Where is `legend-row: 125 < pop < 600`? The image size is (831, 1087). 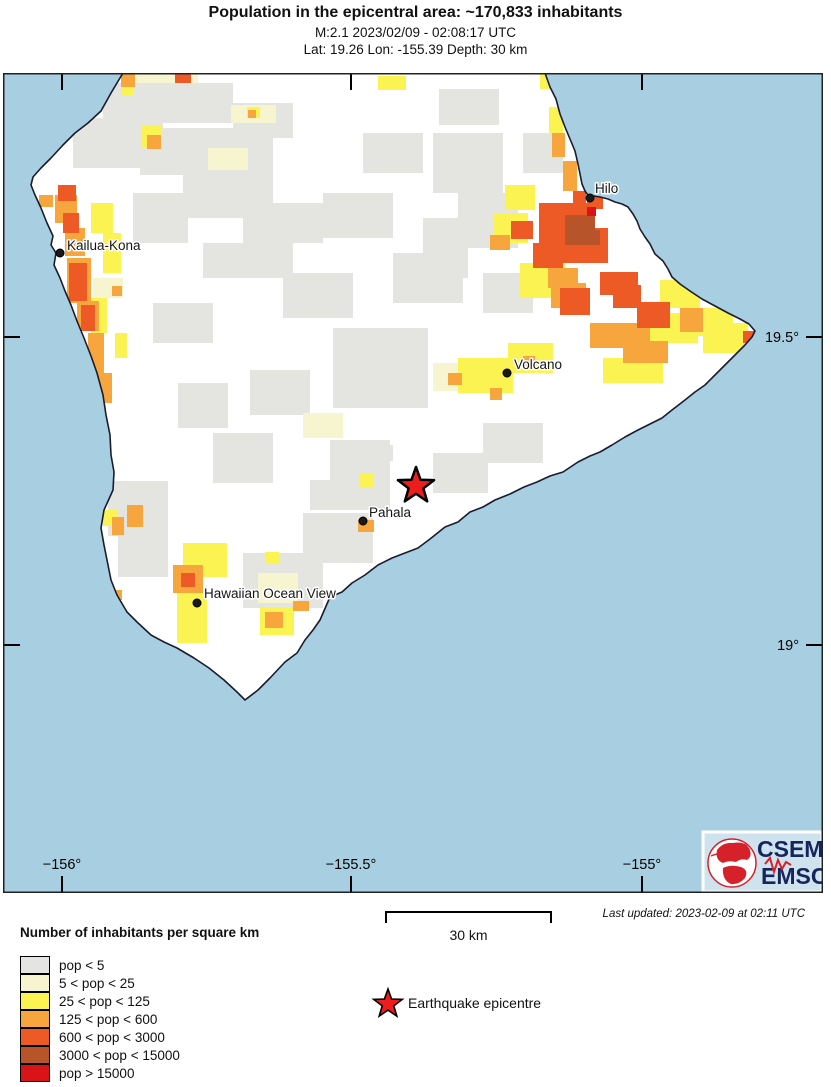
legend-row: 125 < pop < 600 is located at coordinates (100, 1018).